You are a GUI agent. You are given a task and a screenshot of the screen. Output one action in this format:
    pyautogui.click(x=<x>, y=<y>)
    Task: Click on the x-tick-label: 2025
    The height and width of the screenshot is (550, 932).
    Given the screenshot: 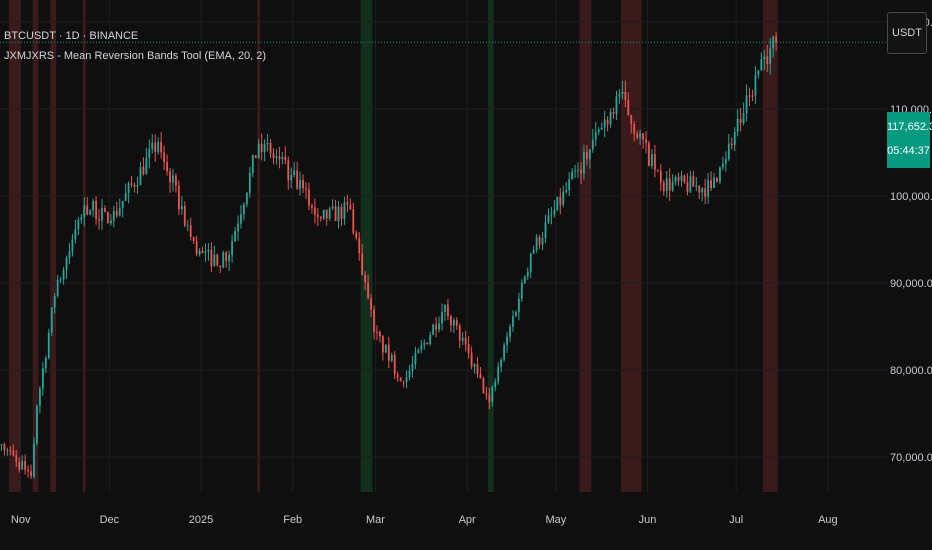 What is the action you would take?
    pyautogui.click(x=201, y=520)
    